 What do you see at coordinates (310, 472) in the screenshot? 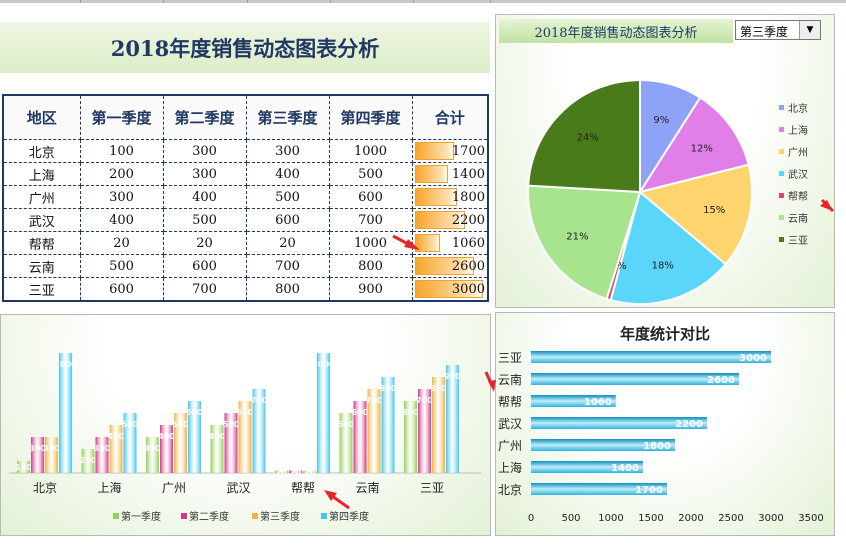
I see `column-data-label: 20` at bounding box center [310, 472].